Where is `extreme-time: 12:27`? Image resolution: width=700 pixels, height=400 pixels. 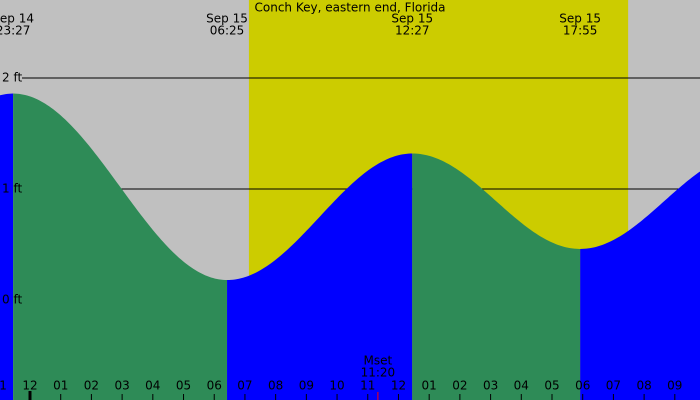 extreme-time: 12:27 is located at coordinates (412, 31).